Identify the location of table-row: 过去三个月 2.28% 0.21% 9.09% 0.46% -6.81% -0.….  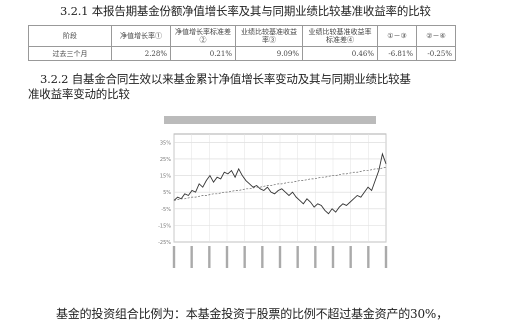
(242, 53).